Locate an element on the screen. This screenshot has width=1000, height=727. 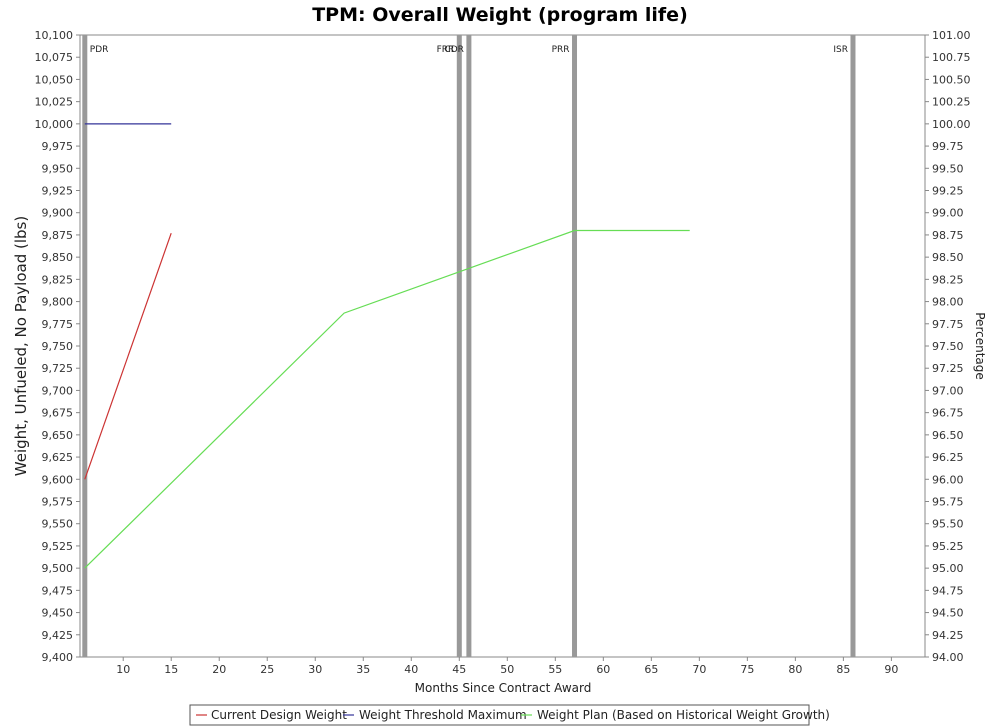
y2-tick-label: 98.25 is located at coordinates (948, 279).